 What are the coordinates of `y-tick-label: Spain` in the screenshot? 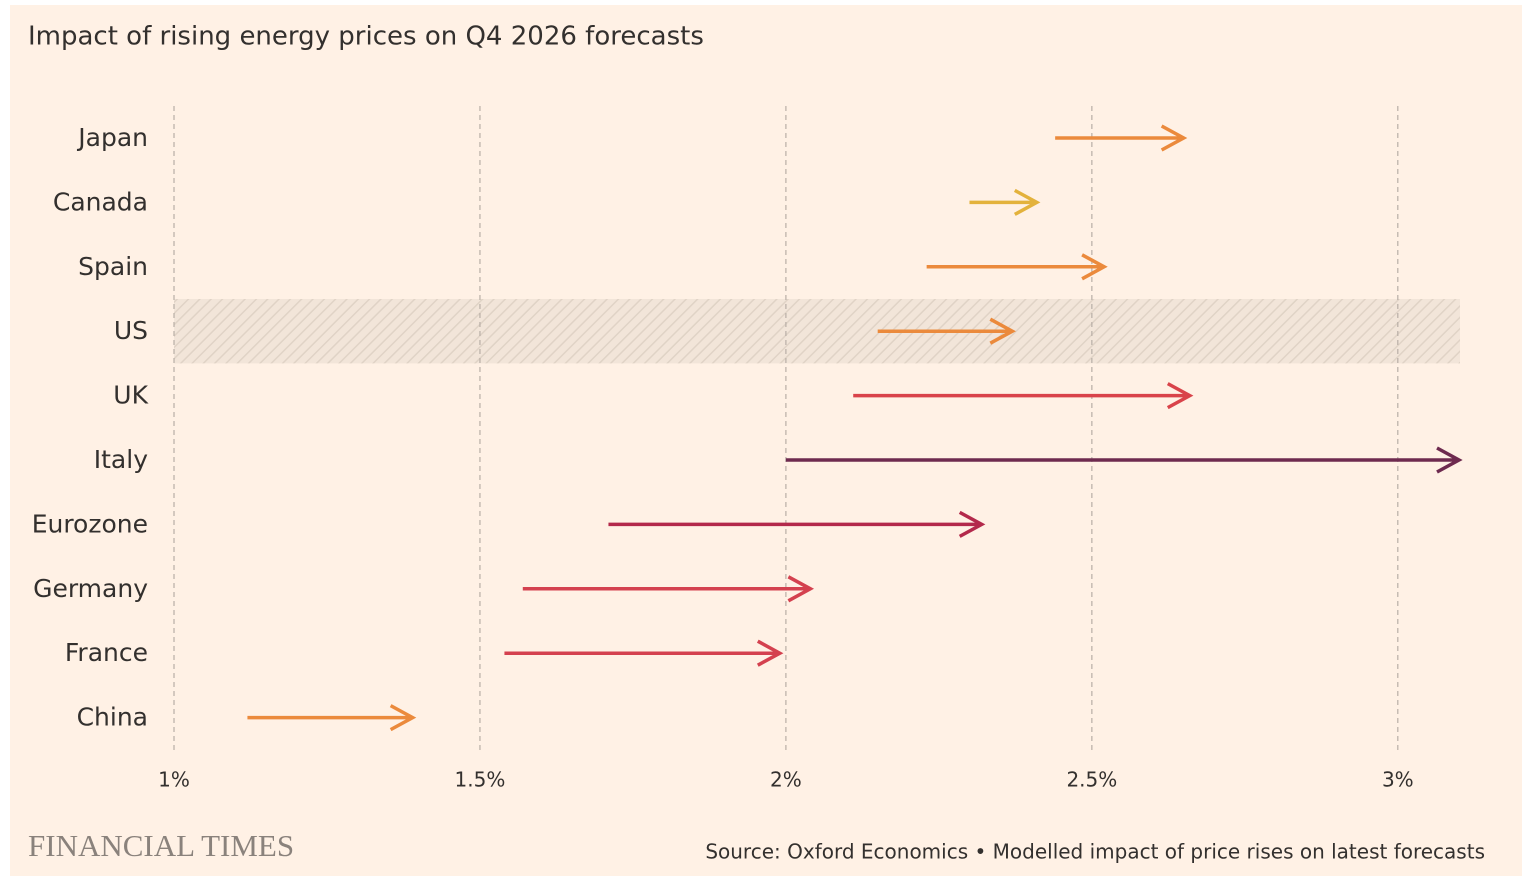 It's located at (113, 266).